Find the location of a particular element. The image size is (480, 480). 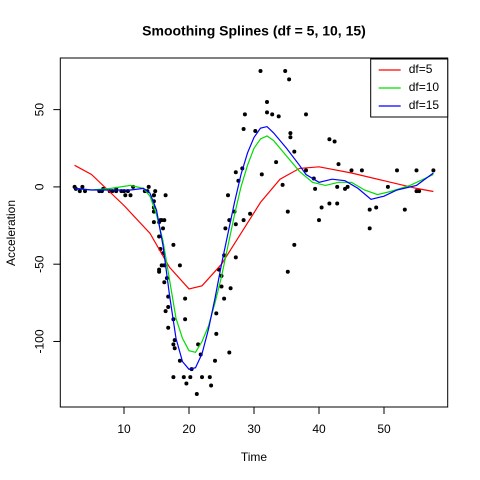

x-tick-label: 40 is located at coordinates (319, 429).